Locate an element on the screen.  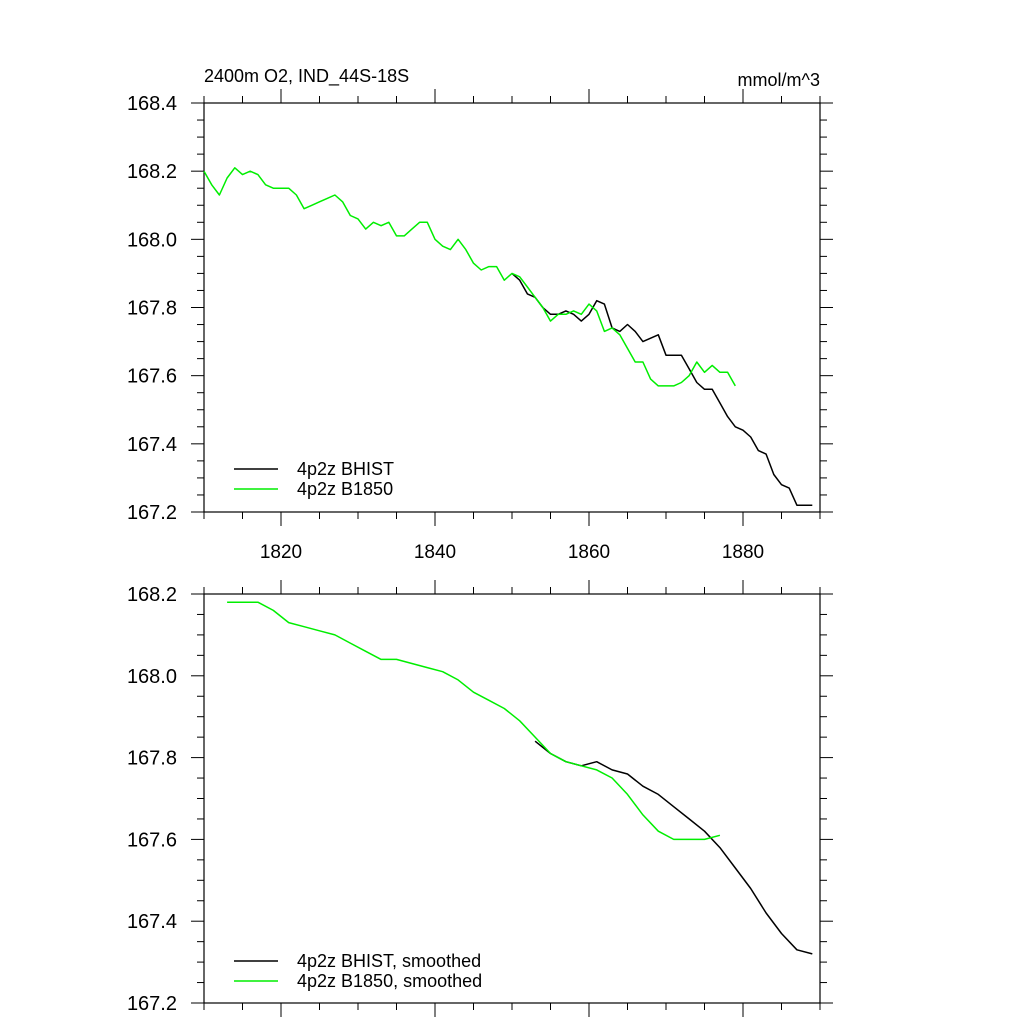
chart-units: mmol/m^3 is located at coordinates (779, 80).